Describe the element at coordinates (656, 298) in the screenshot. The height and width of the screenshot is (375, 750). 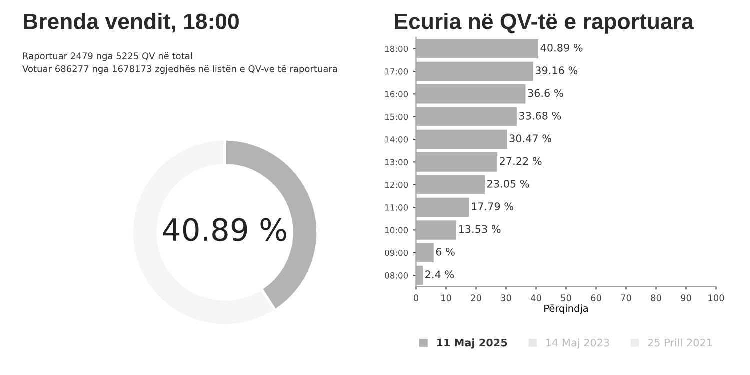
I see `x-tick-label: 80` at that location.